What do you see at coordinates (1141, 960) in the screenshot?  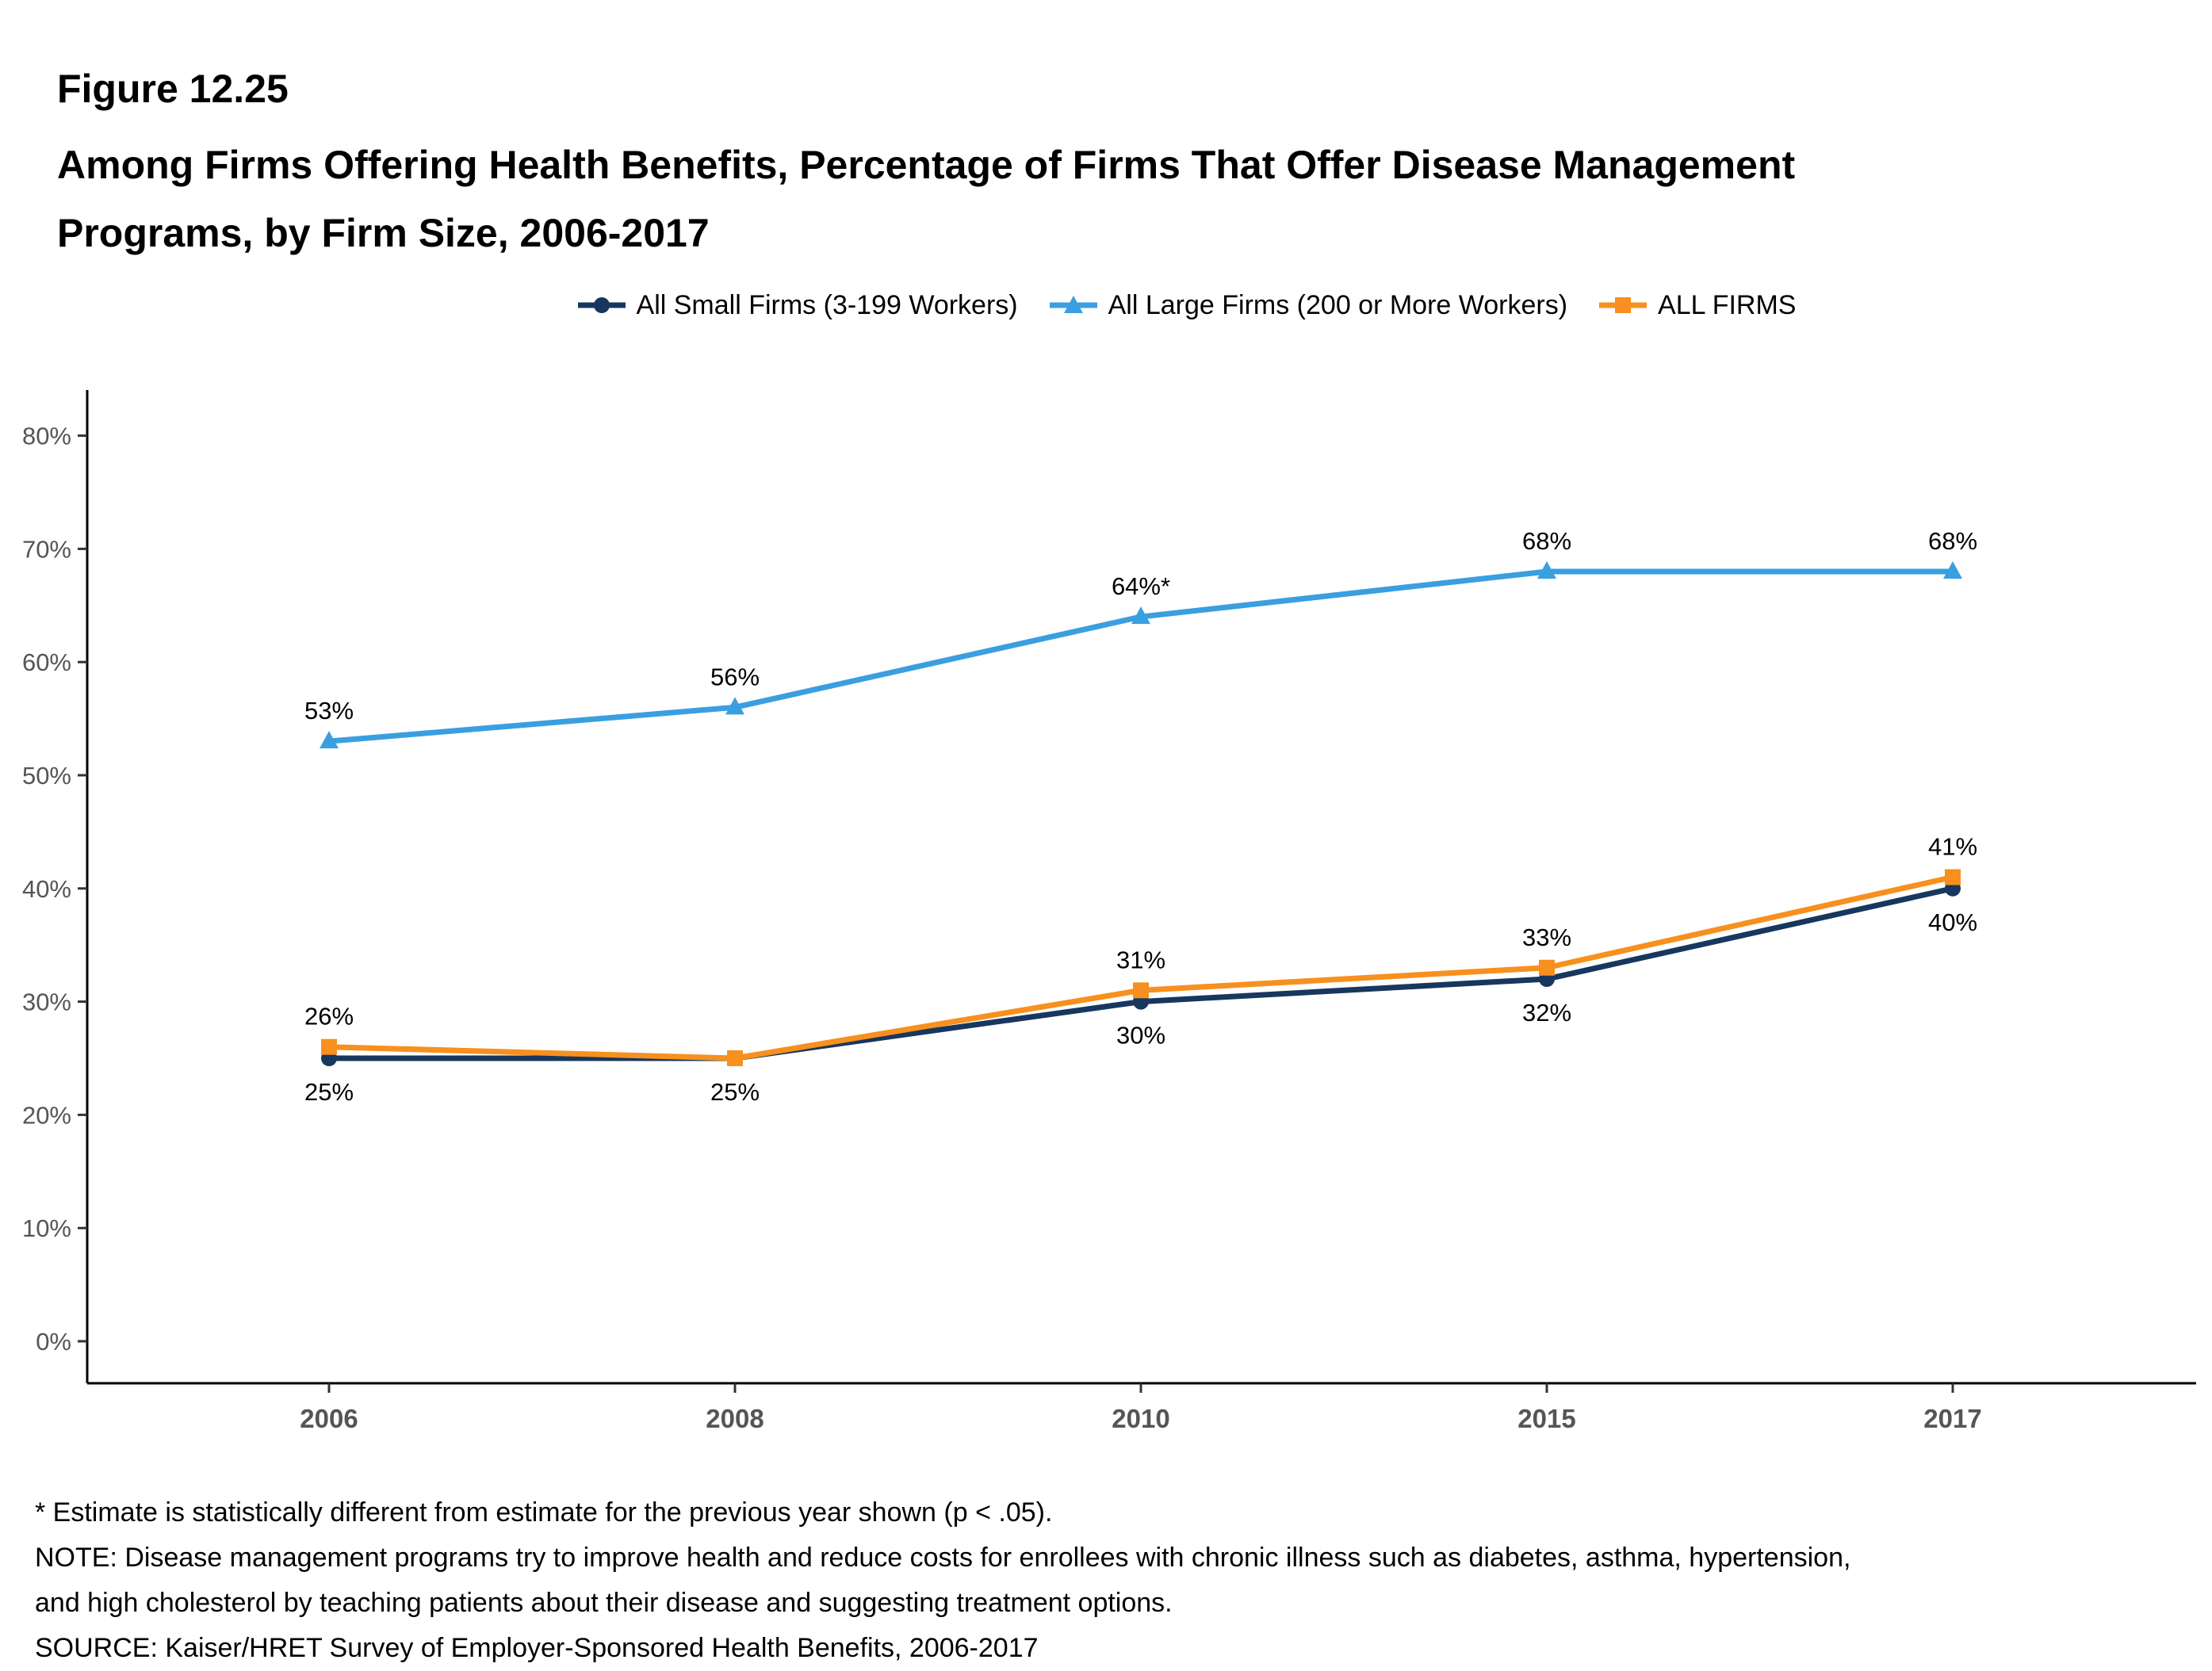 I see `data-label: 31%` at bounding box center [1141, 960].